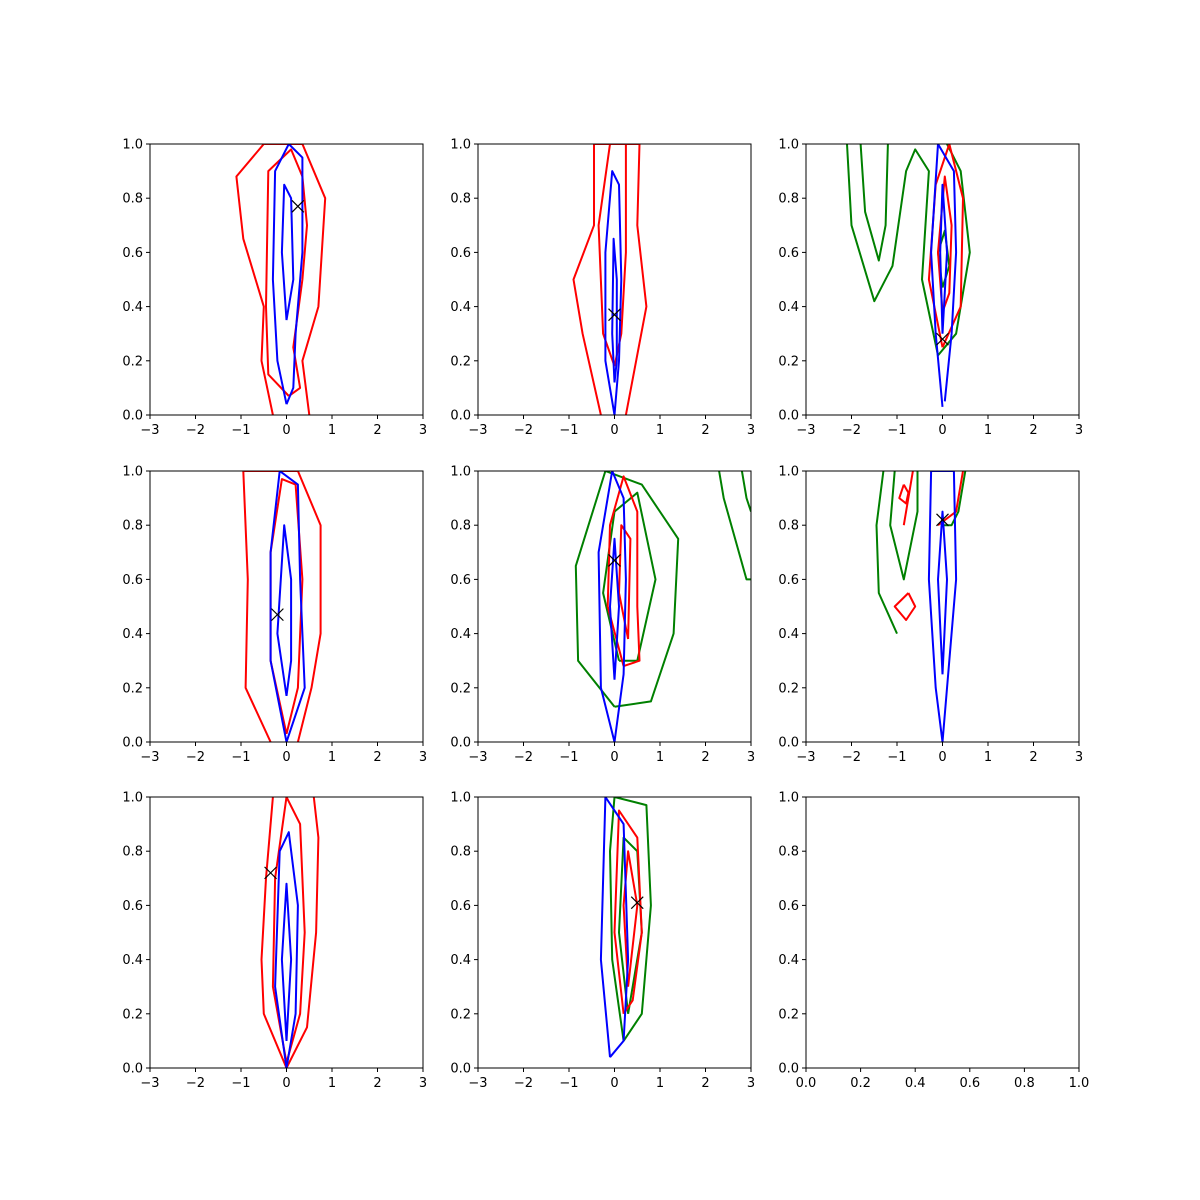 The image size is (1200, 1200). I want to click on x-tick-label: 0.6, so click(969, 1083).